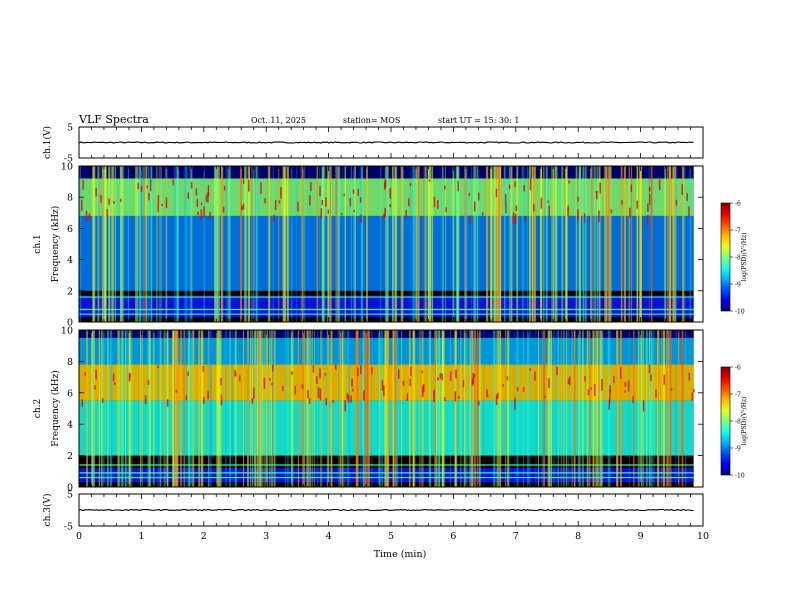 The height and width of the screenshot is (612, 792). Describe the element at coordinates (70, 229) in the screenshot. I see `y-tick-label: 6` at that location.